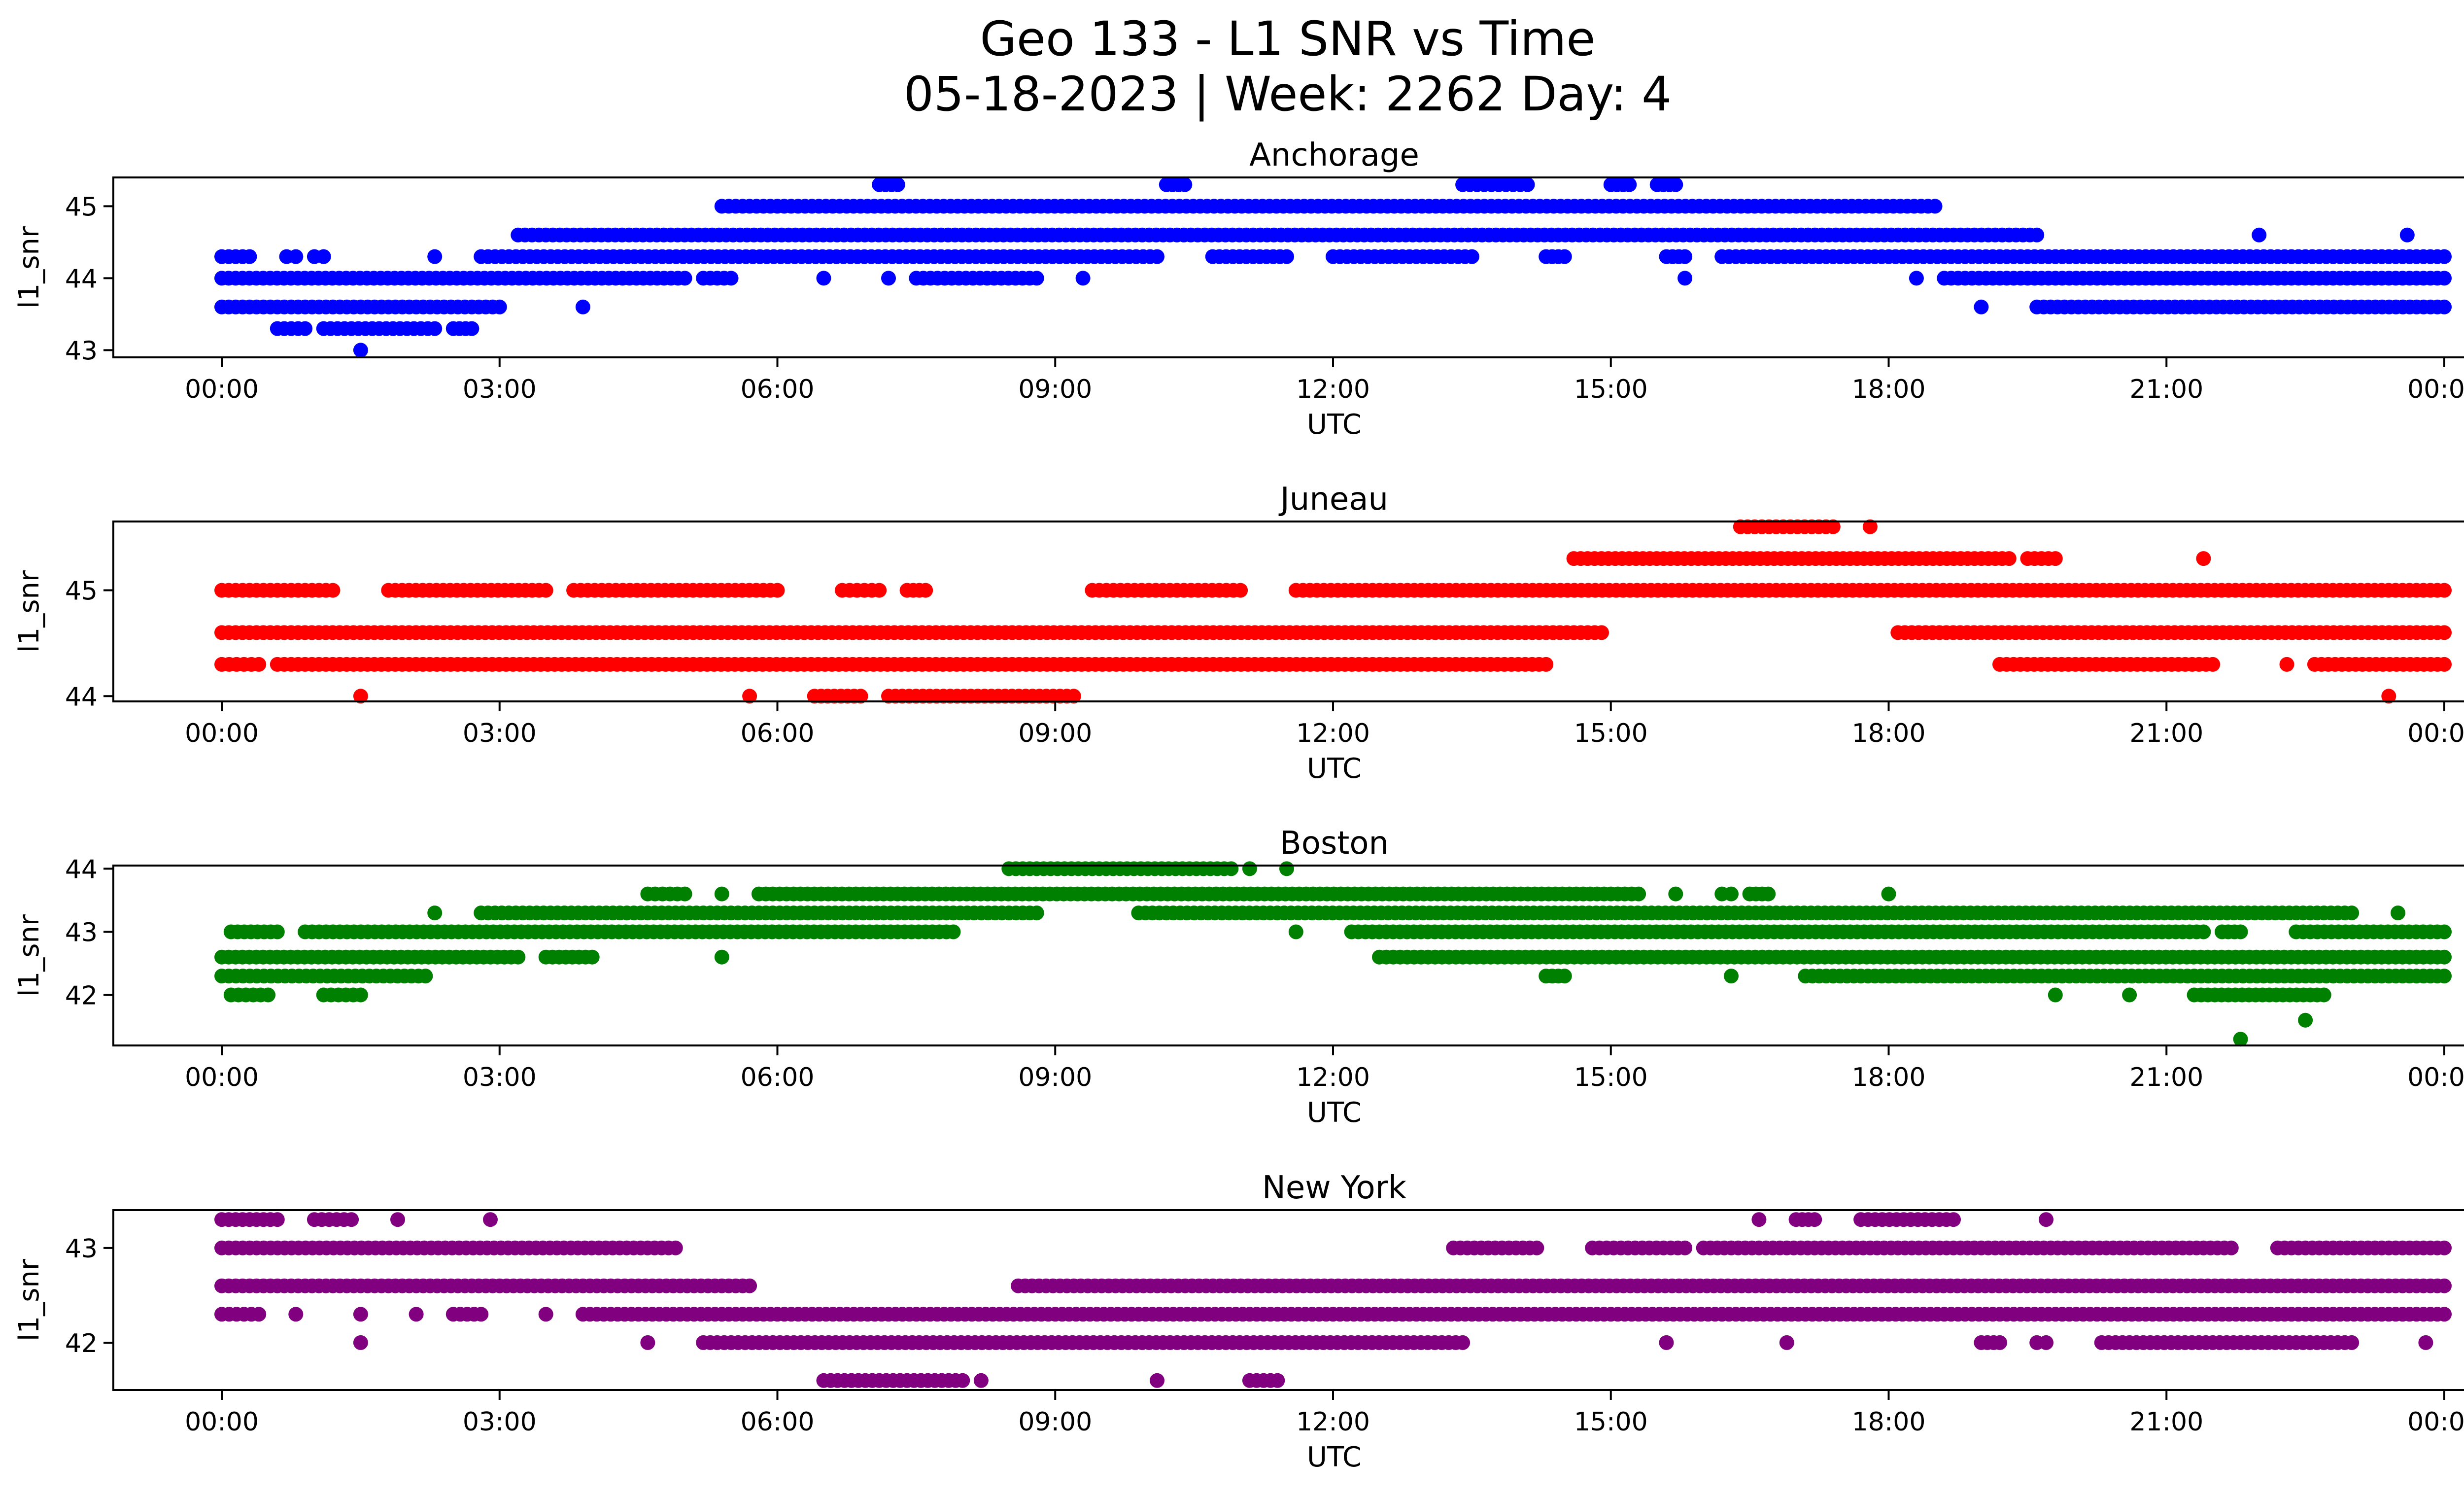 Image resolution: width=2464 pixels, height=1495 pixels. What do you see at coordinates (2166, 389) in the screenshot?
I see `x-tick-label: 21:00` at bounding box center [2166, 389].